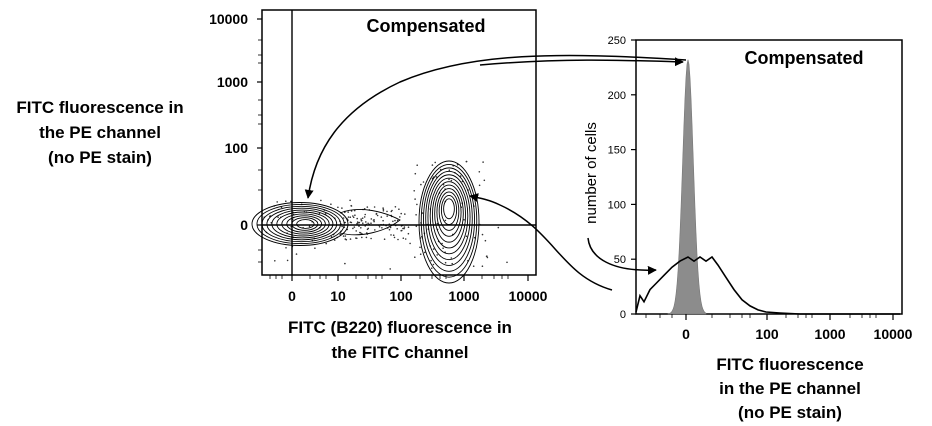 The image size is (932, 426). I want to click on contour-y-tick-label: 100, so click(237, 148).